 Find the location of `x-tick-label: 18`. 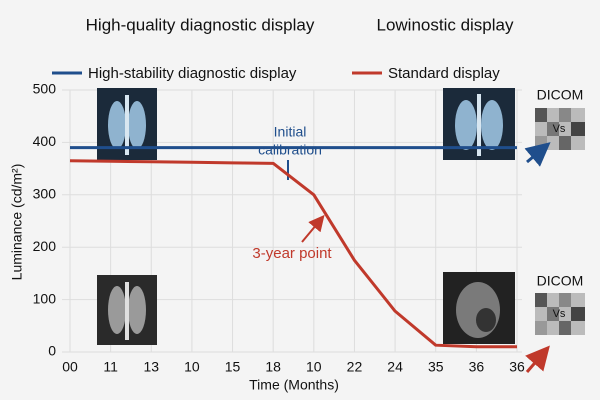

x-tick-label: 18 is located at coordinates (273, 367).